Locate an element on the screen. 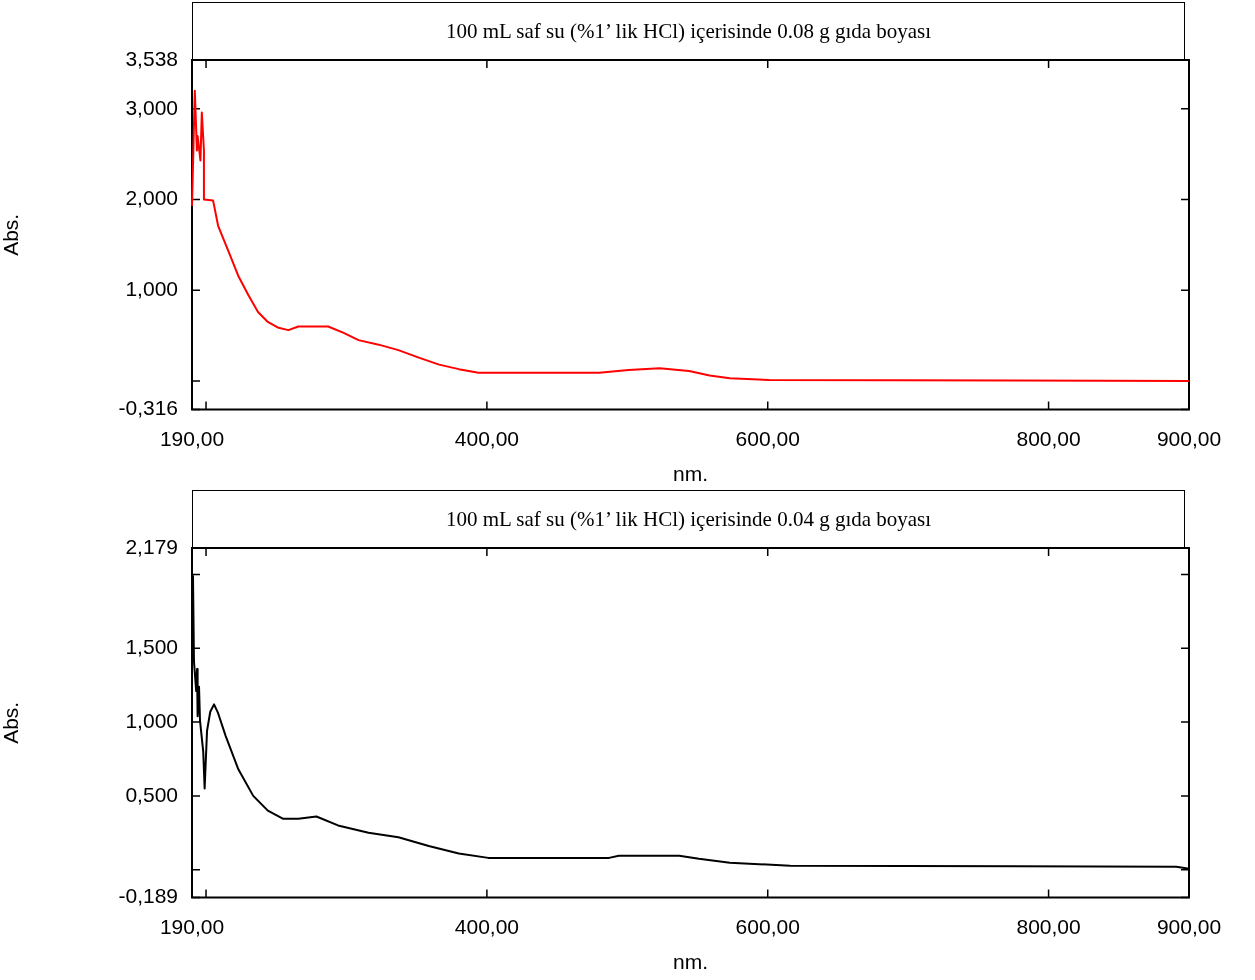  y-tick-label: 3,000 is located at coordinates (151, 107).